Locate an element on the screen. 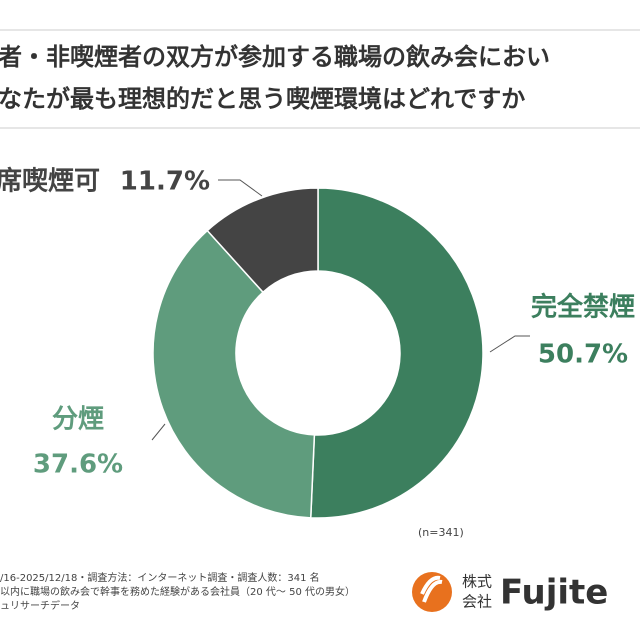 The image size is (640, 640). value-label: 11.7% is located at coordinates (165, 182).